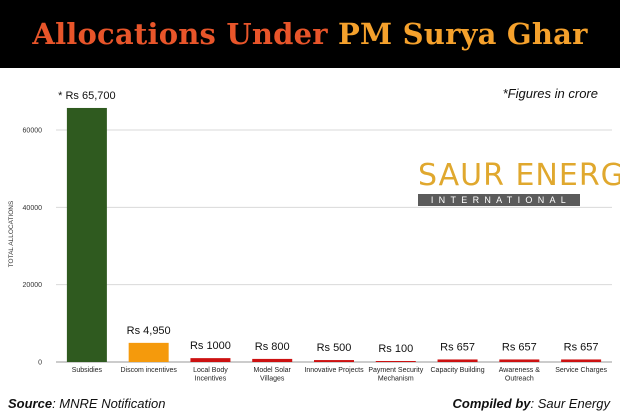 This screenshot has width=620, height=420. Describe the element at coordinates (272, 379) in the screenshot. I see `x-tick-label: Villages` at that location.